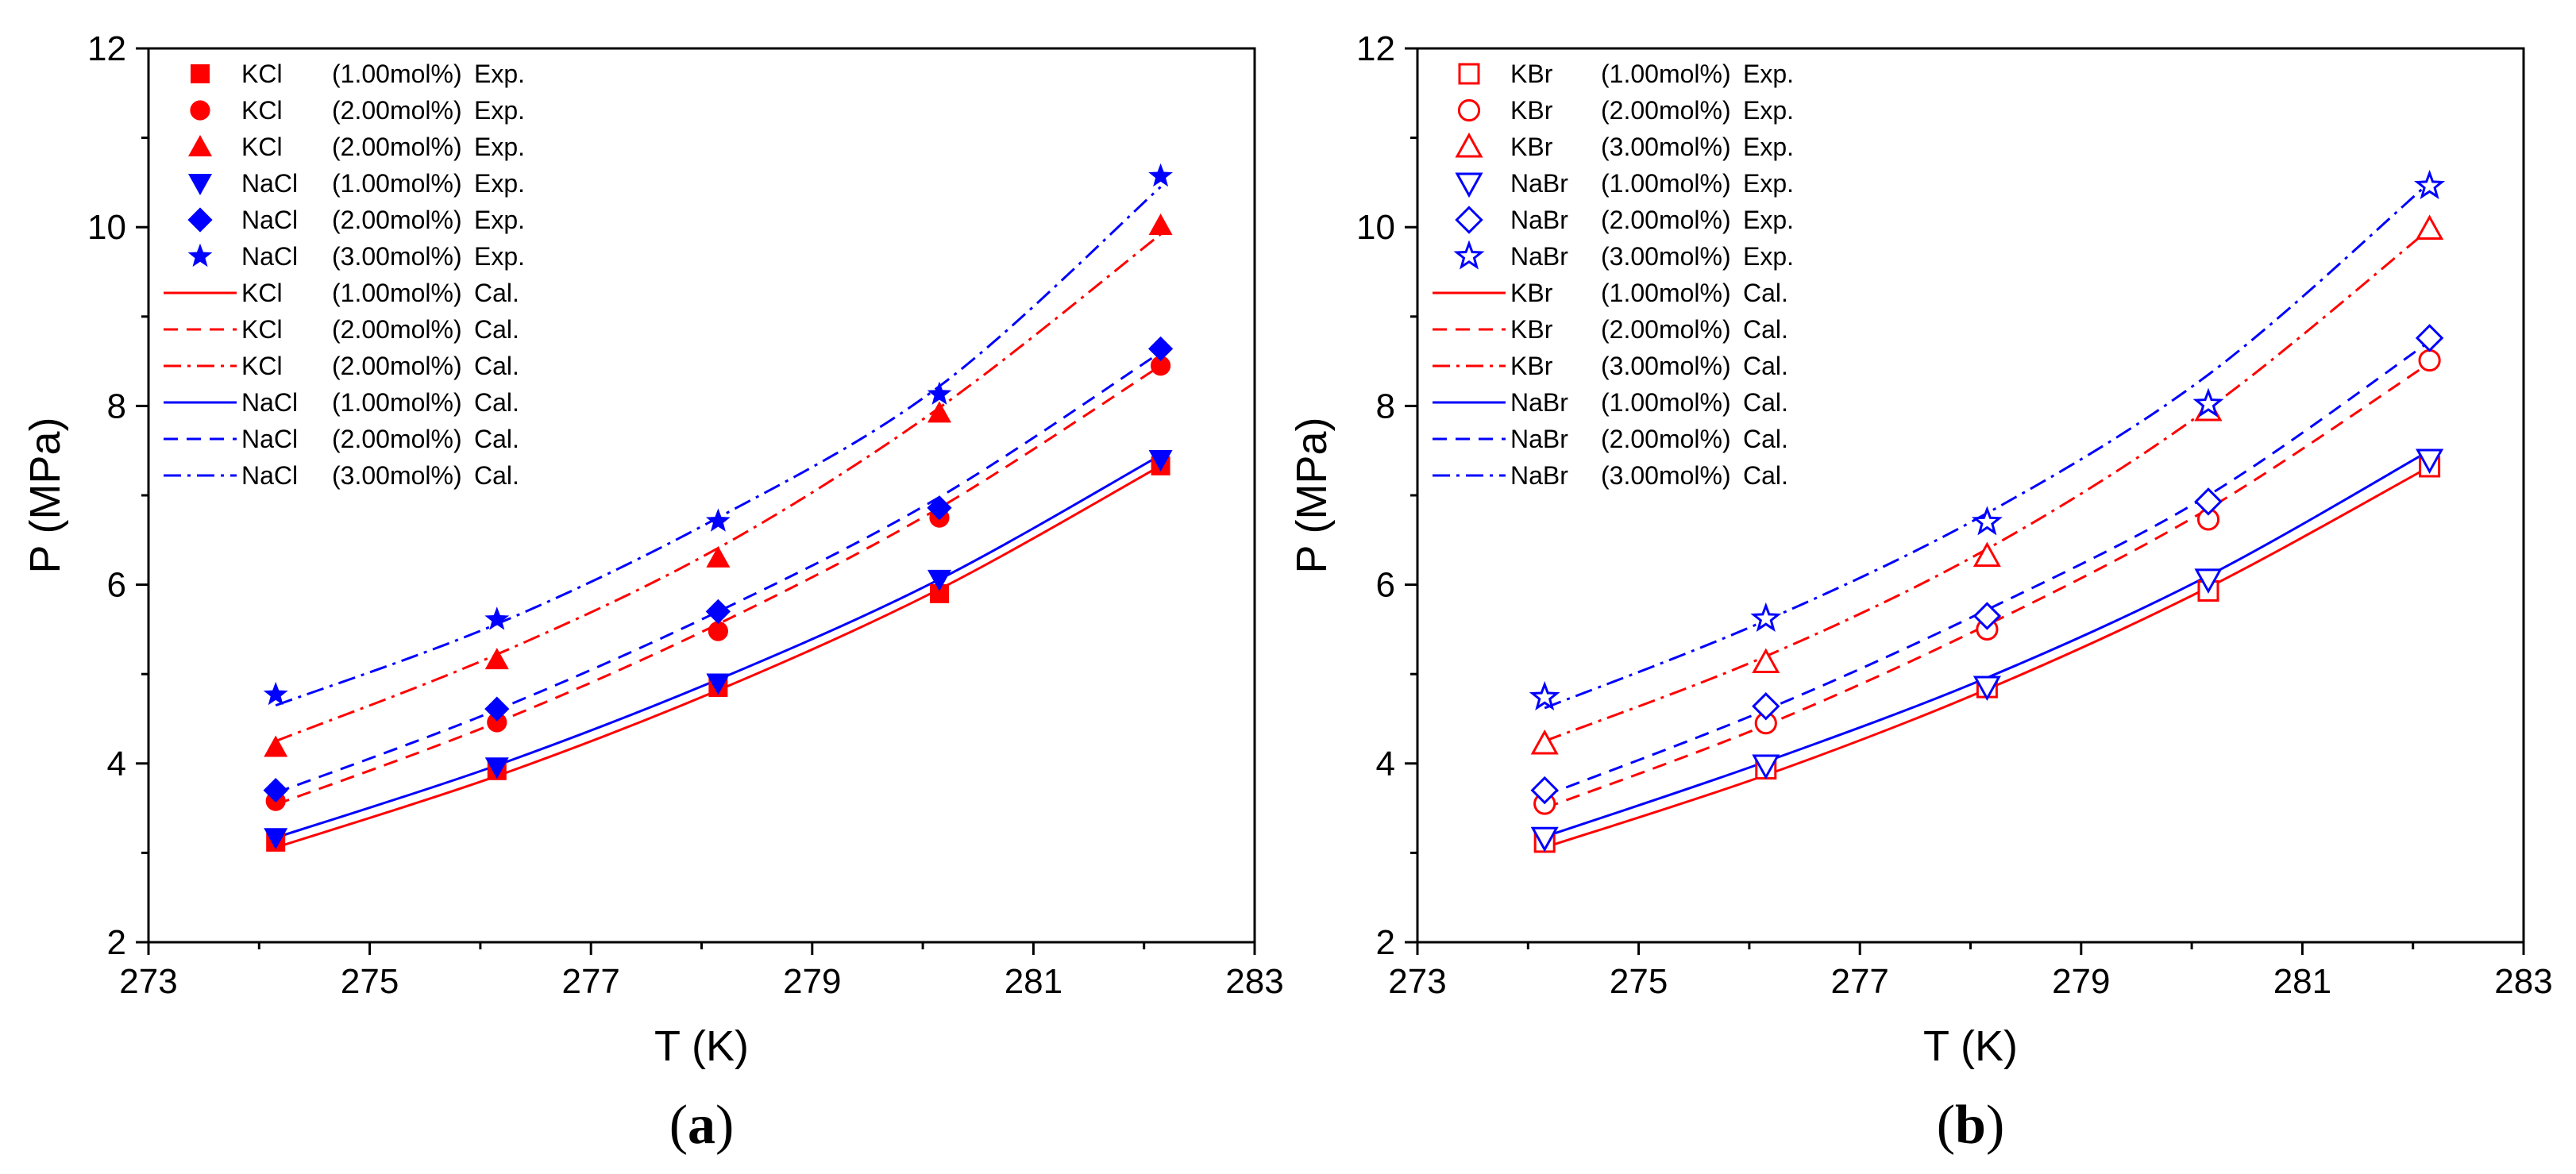 This screenshot has width=2576, height=1174. Describe the element at coordinates (1469, 145) in the screenshot. I see `legend-marker-triangle-up` at that location.